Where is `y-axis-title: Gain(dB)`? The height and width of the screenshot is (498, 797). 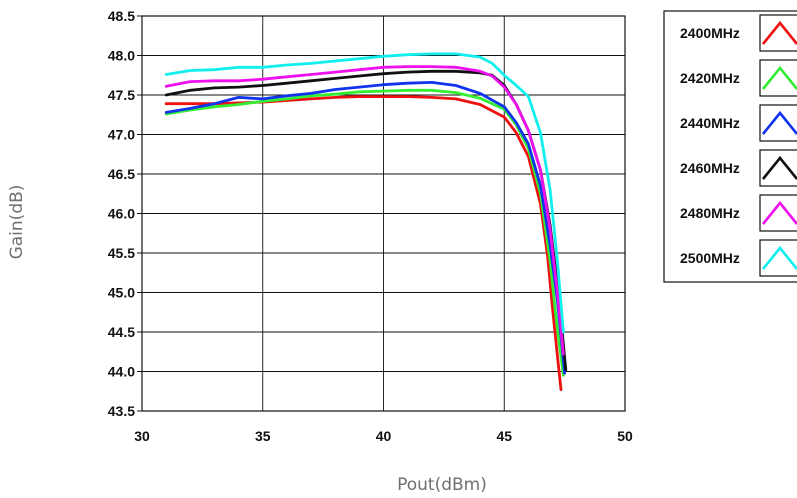 y-axis-title: Gain(dB) is located at coordinates (17, 222).